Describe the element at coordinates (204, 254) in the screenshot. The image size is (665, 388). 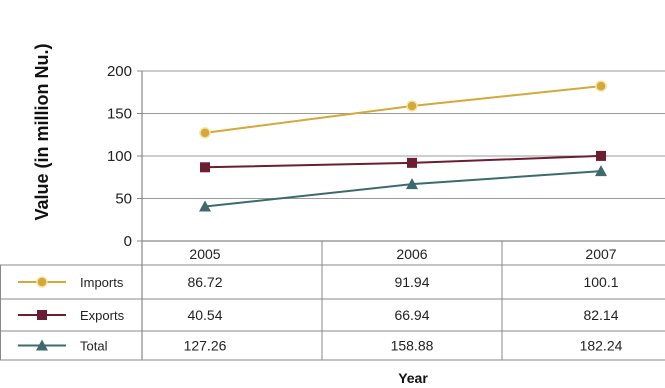
I see `x-tick-label: 2005` at that location.